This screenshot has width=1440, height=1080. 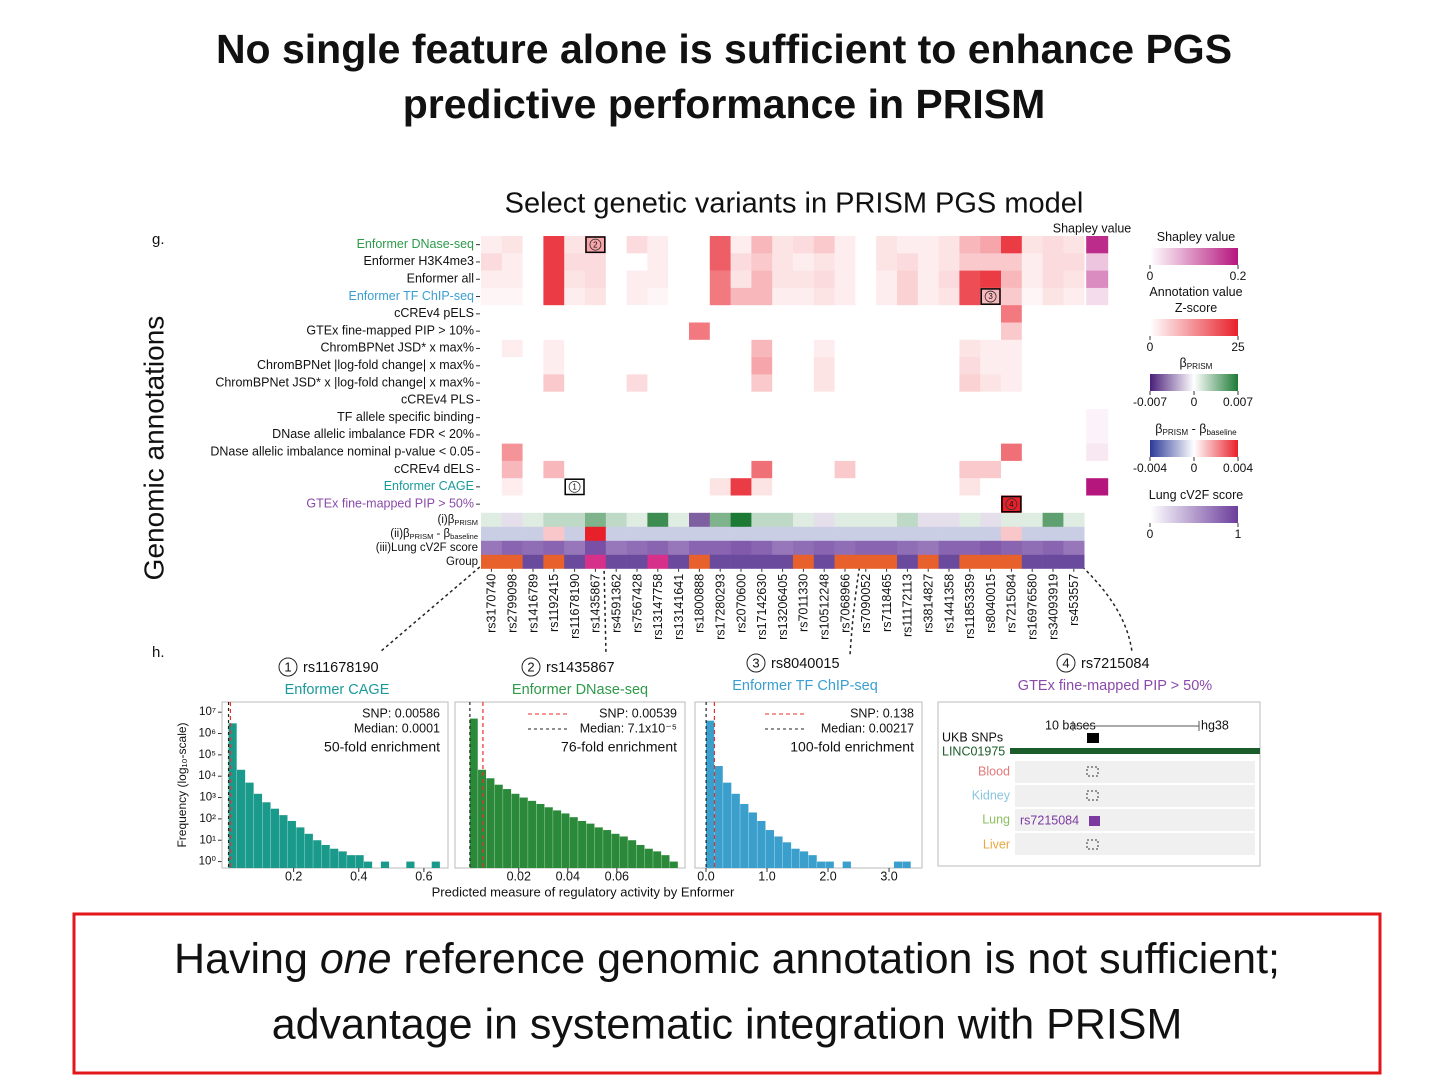 I want to click on callout-annotation: Enformer CAGE, so click(x=337, y=690).